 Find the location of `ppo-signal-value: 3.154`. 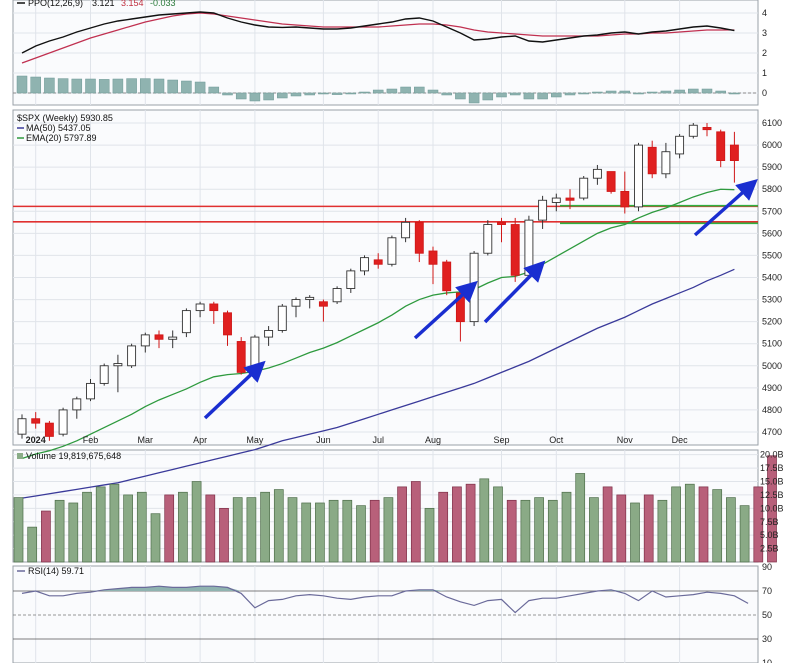

ppo-signal-value: 3.154 is located at coordinates (132, 4).